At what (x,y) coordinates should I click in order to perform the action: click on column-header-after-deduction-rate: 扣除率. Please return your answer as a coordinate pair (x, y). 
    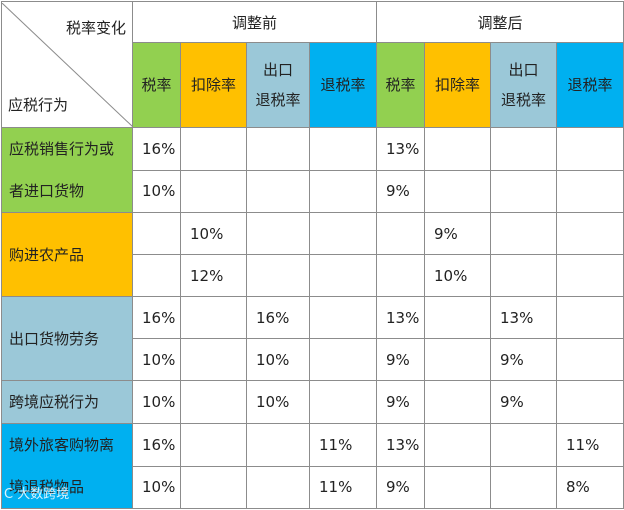
    Looking at the image, I should click on (458, 85).